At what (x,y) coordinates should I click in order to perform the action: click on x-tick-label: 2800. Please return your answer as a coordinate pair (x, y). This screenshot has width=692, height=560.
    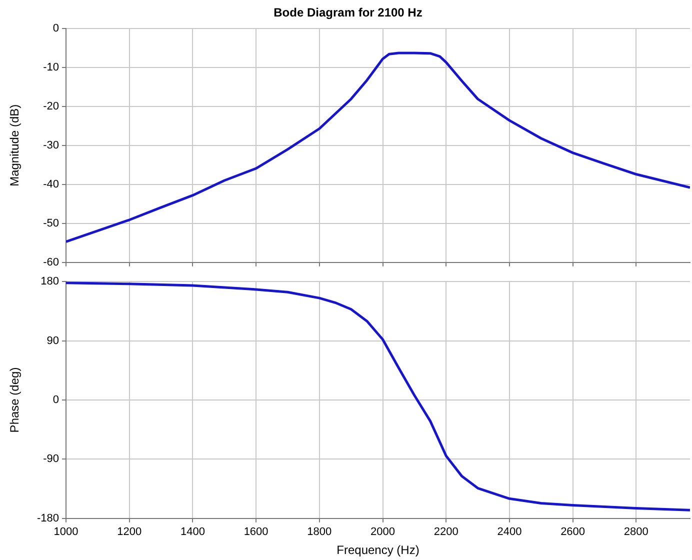
    Looking at the image, I should click on (636, 532).